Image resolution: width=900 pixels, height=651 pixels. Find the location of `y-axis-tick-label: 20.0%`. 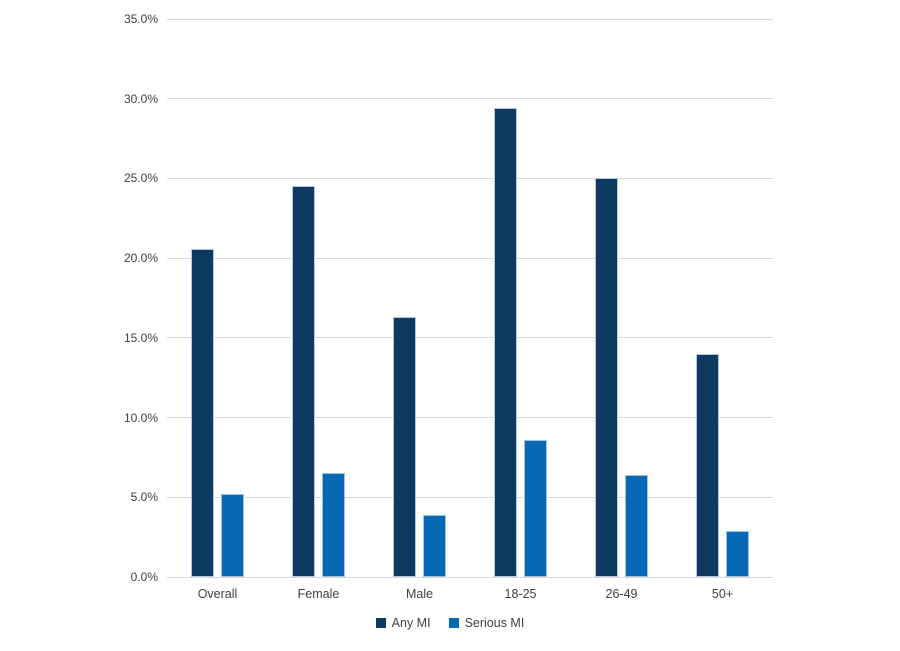

y-axis-tick-label: 20.0% is located at coordinates (140, 258).